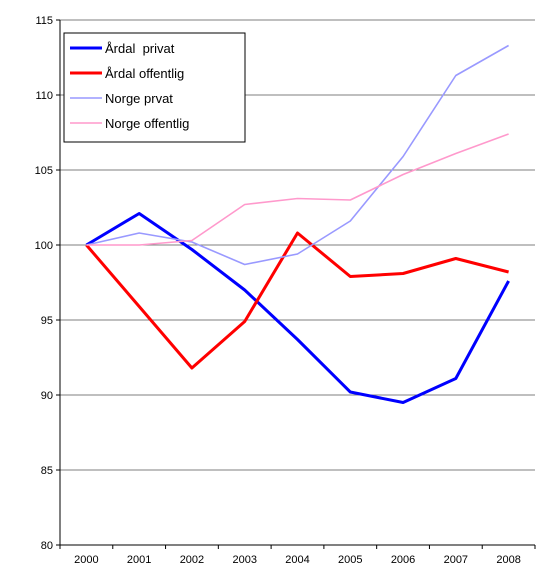 The height and width of the screenshot is (567, 536). I want to click on legend-label: Norge offentlig, so click(147, 123).